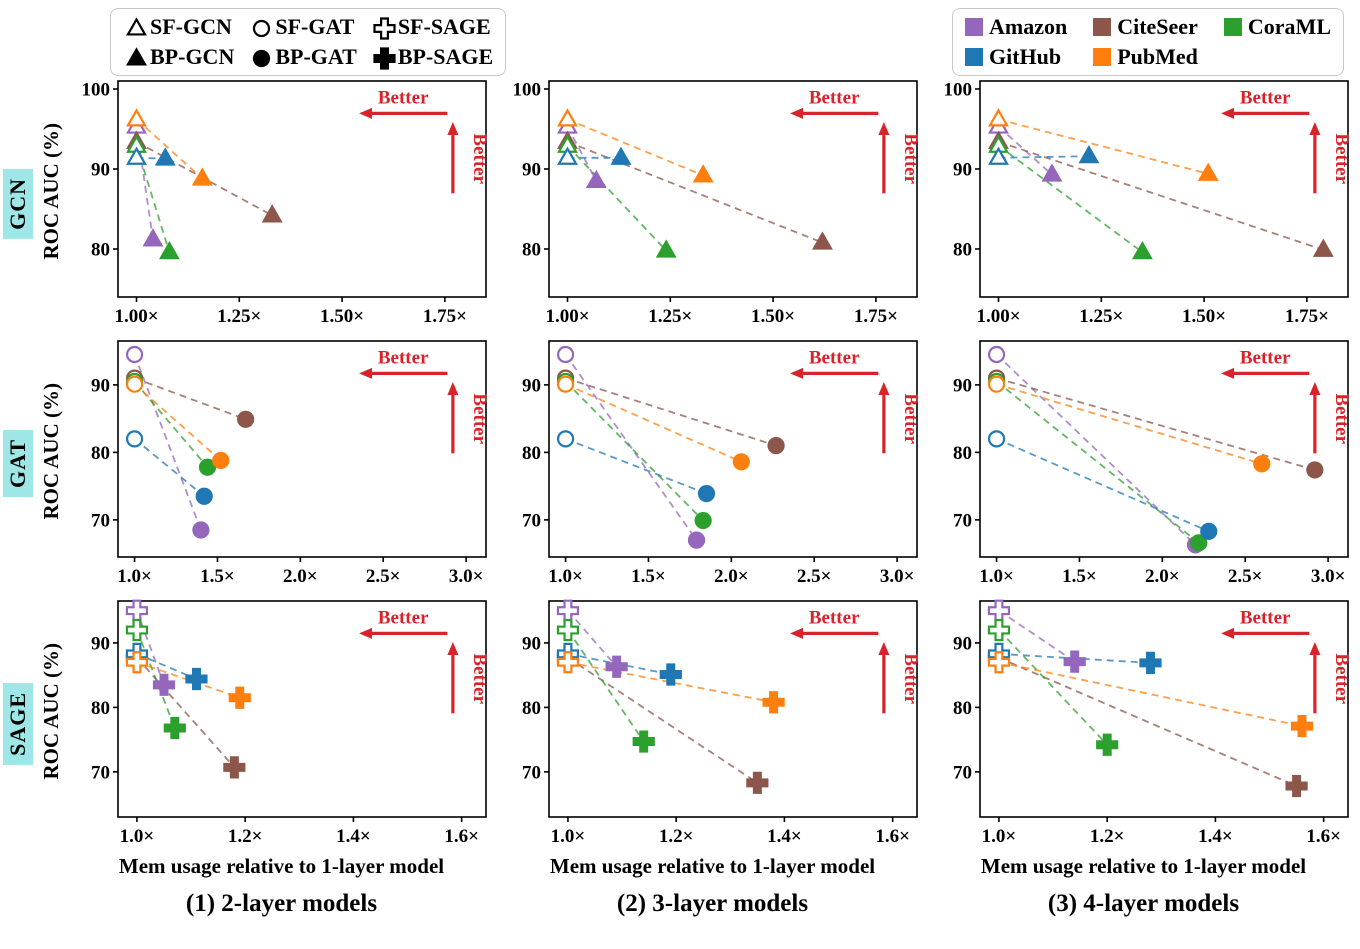  What do you see at coordinates (316, 56) in the screenshot?
I see `legend-label-bp-gat: BP-GAT` at bounding box center [316, 56].